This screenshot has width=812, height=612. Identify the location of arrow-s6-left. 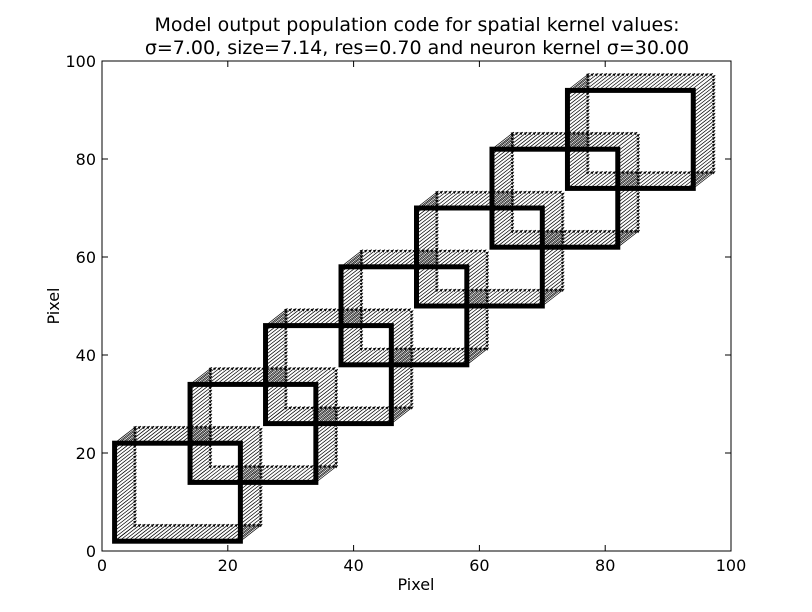
(578, 118).